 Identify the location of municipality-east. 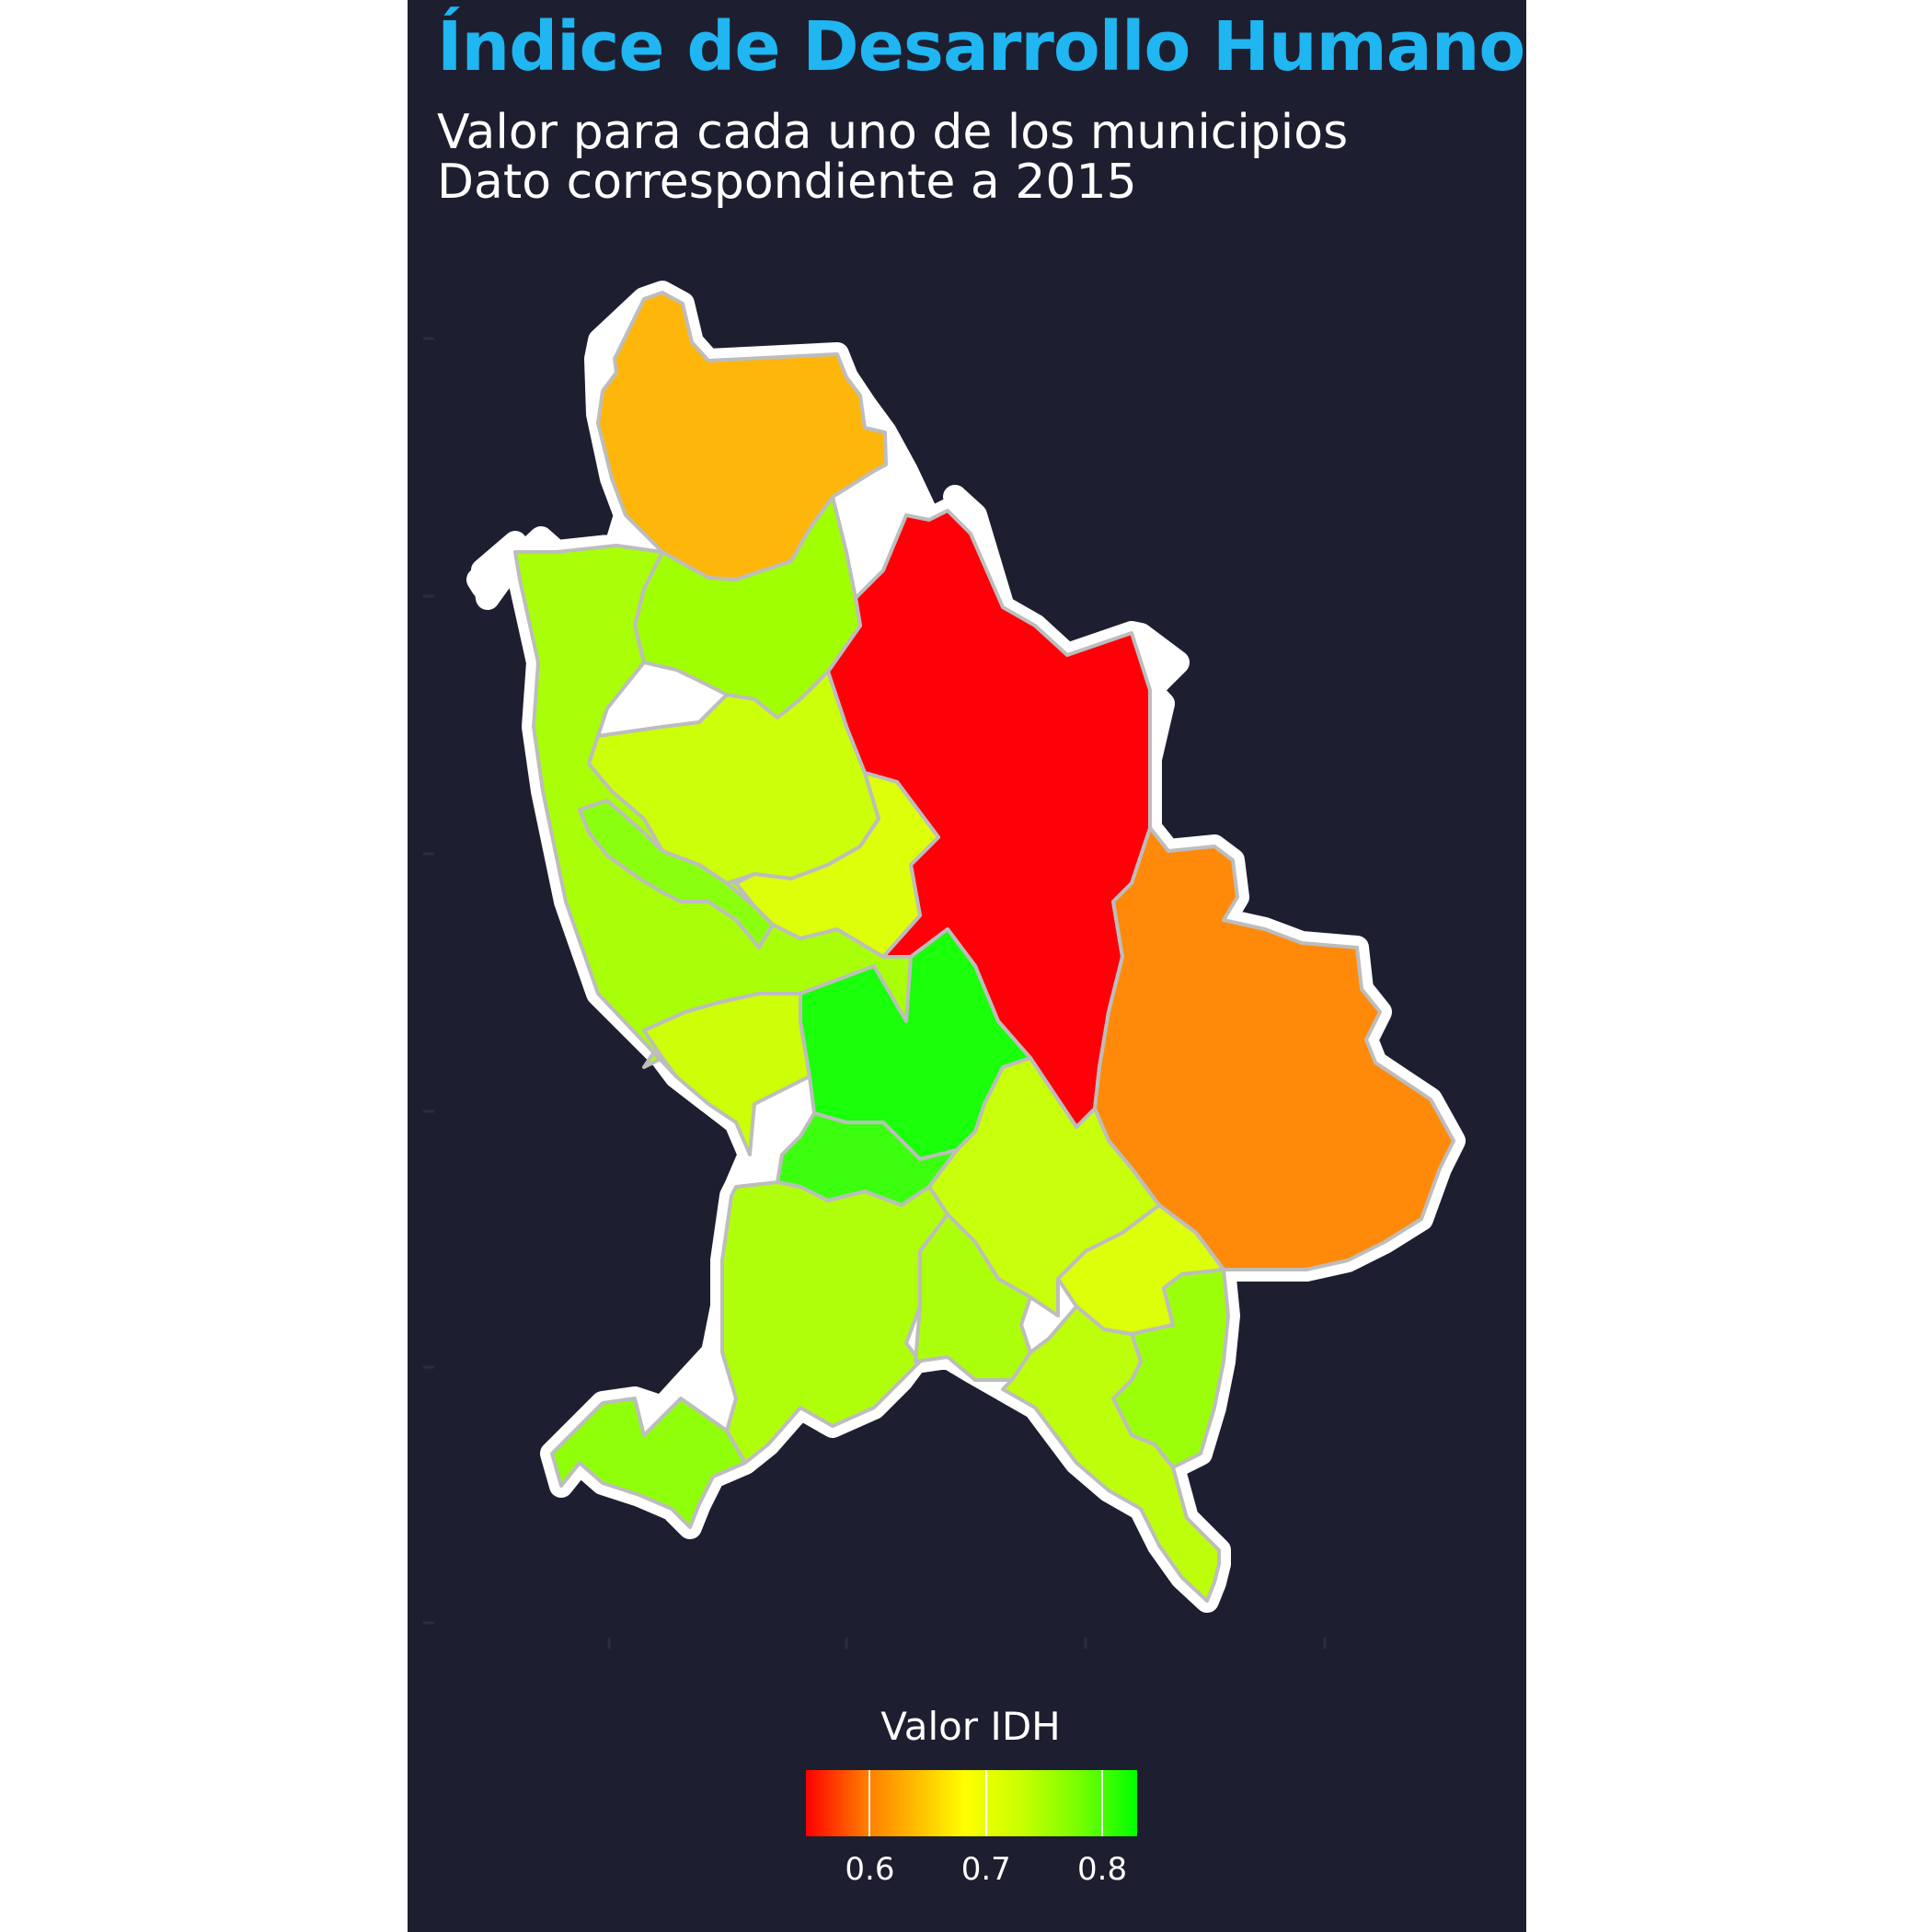
(1274, 1048).